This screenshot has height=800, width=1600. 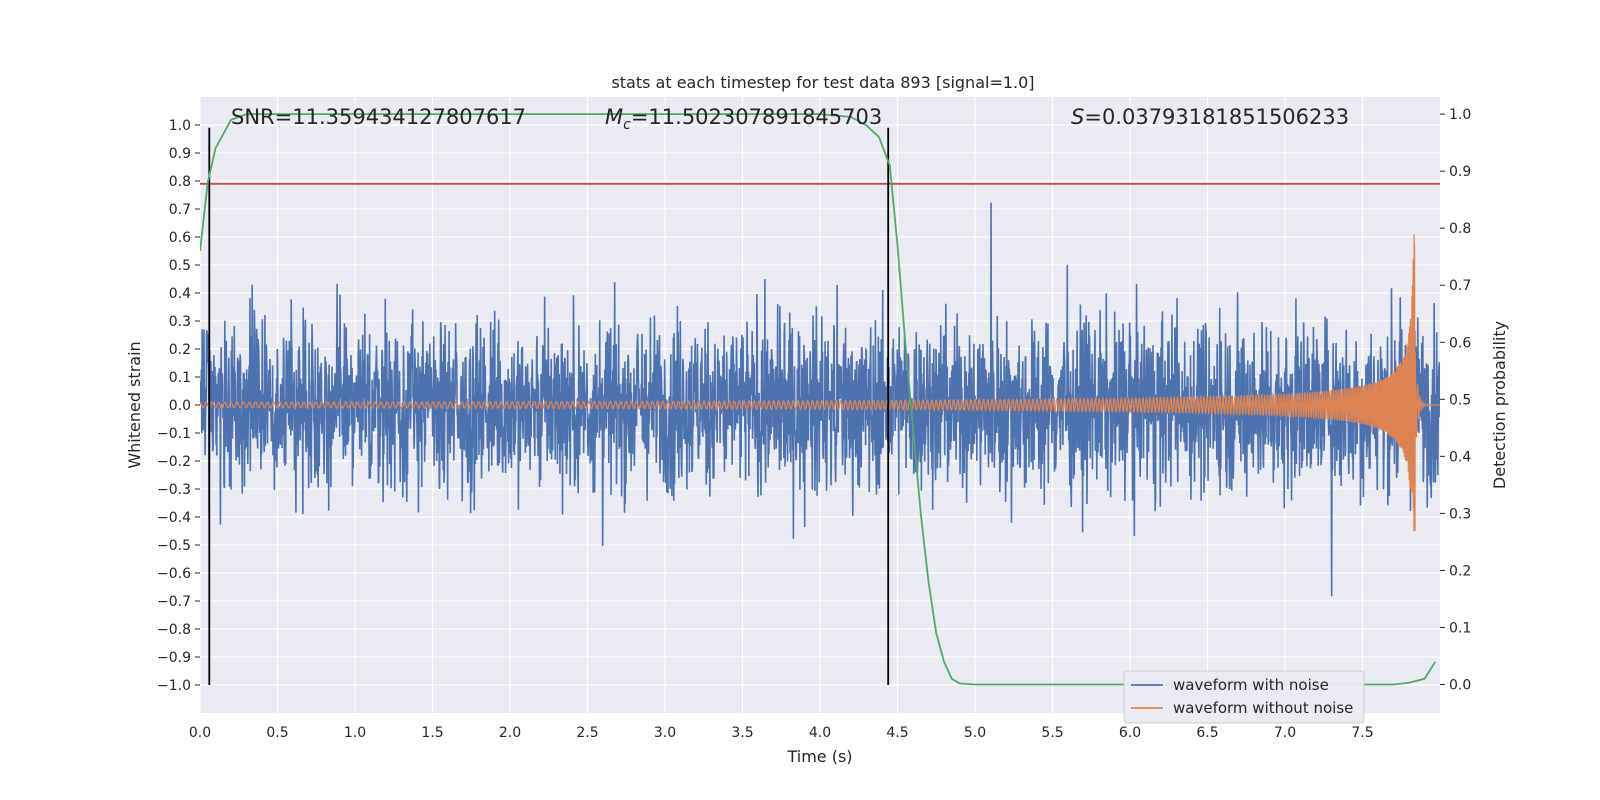 I want to click on y-tick-label: 0.7, so click(x=180, y=210).